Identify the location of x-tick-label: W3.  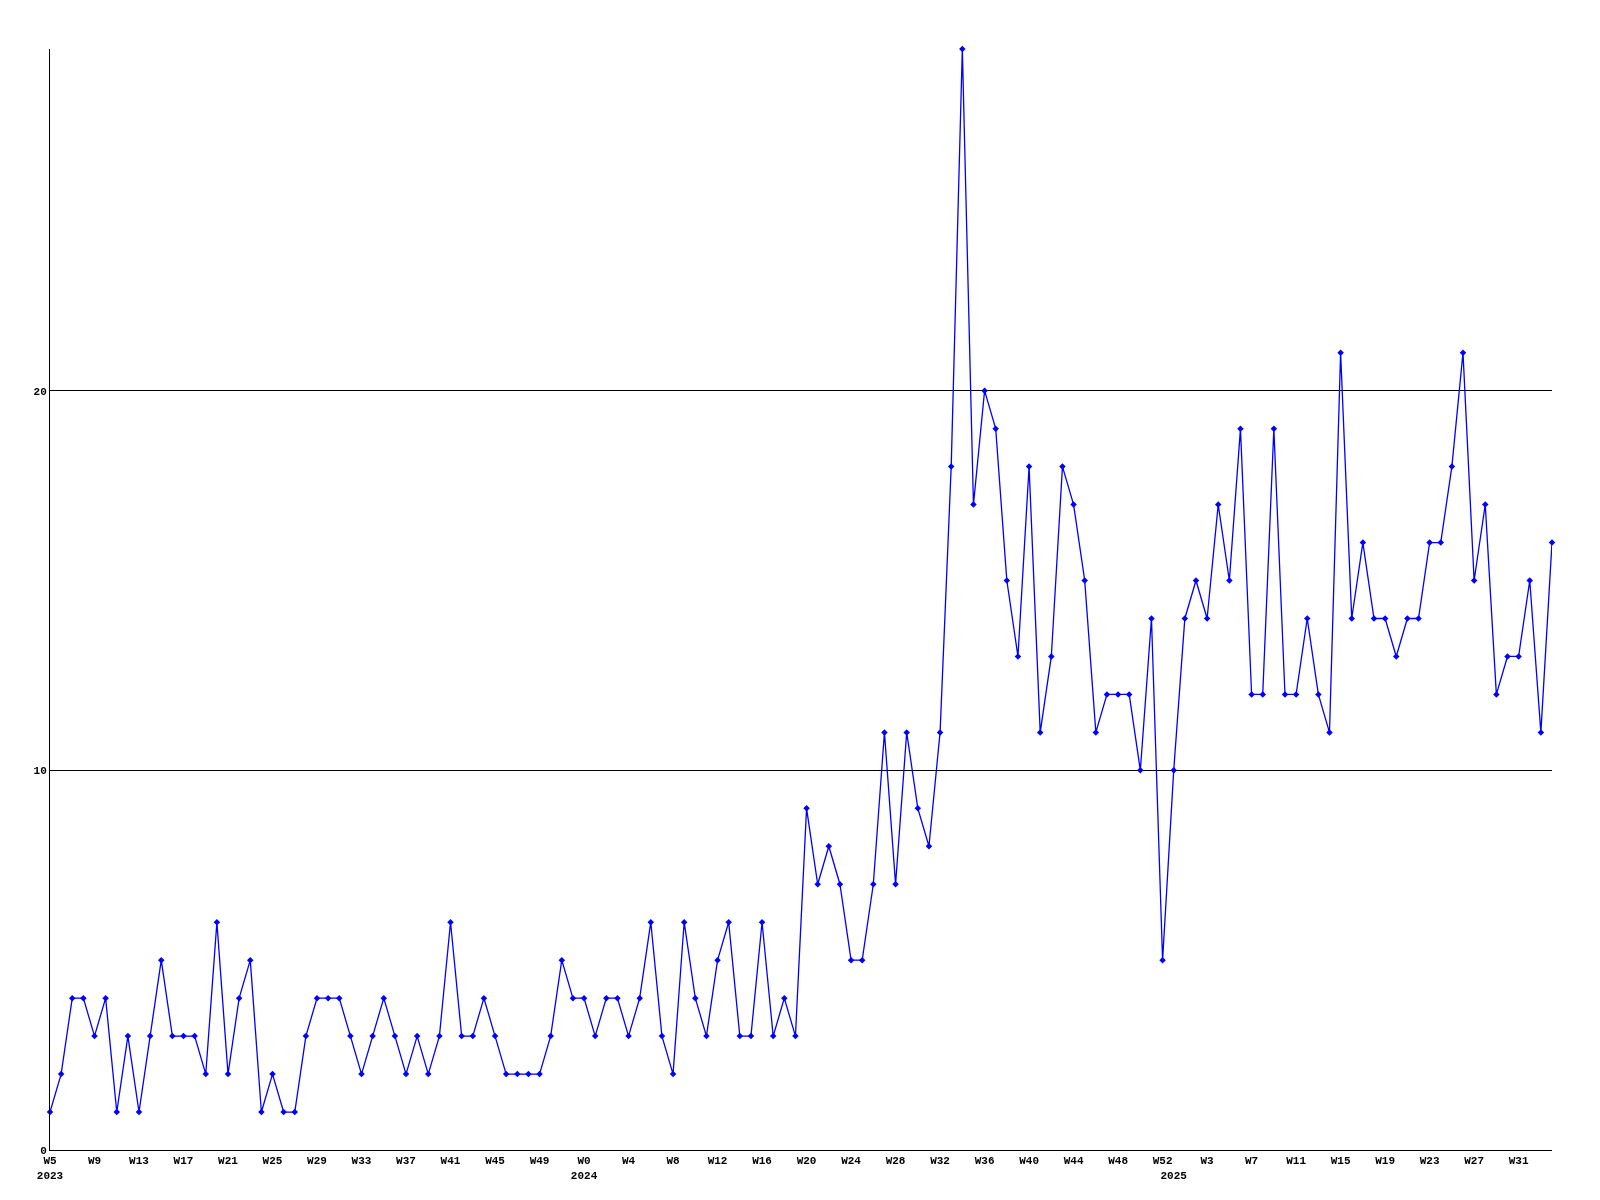
(1207, 1161).